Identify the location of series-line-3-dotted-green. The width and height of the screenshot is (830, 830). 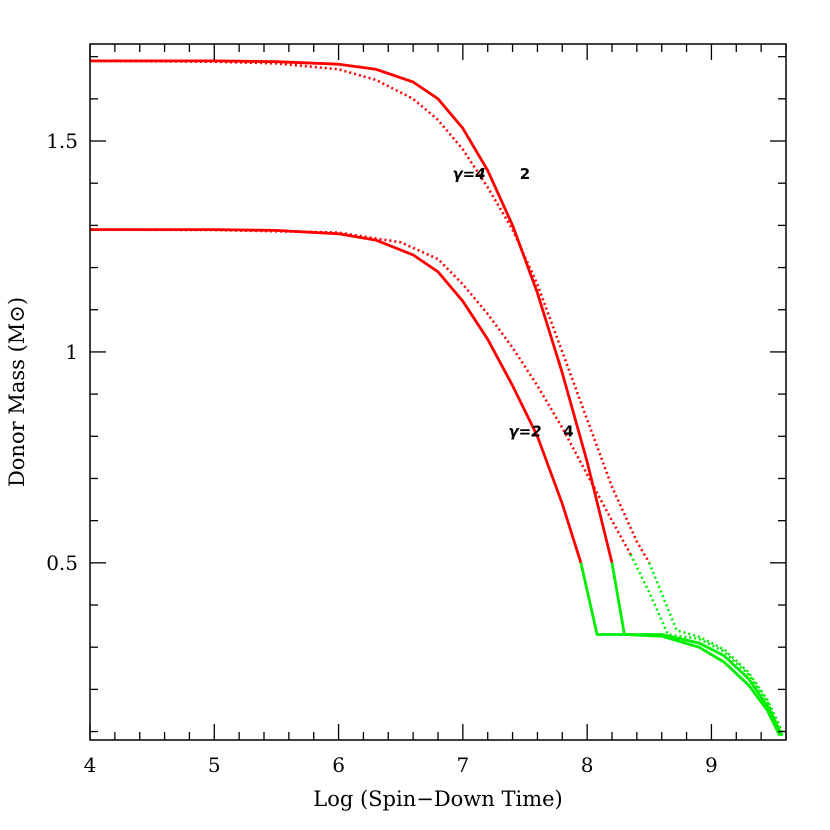
(705, 643).